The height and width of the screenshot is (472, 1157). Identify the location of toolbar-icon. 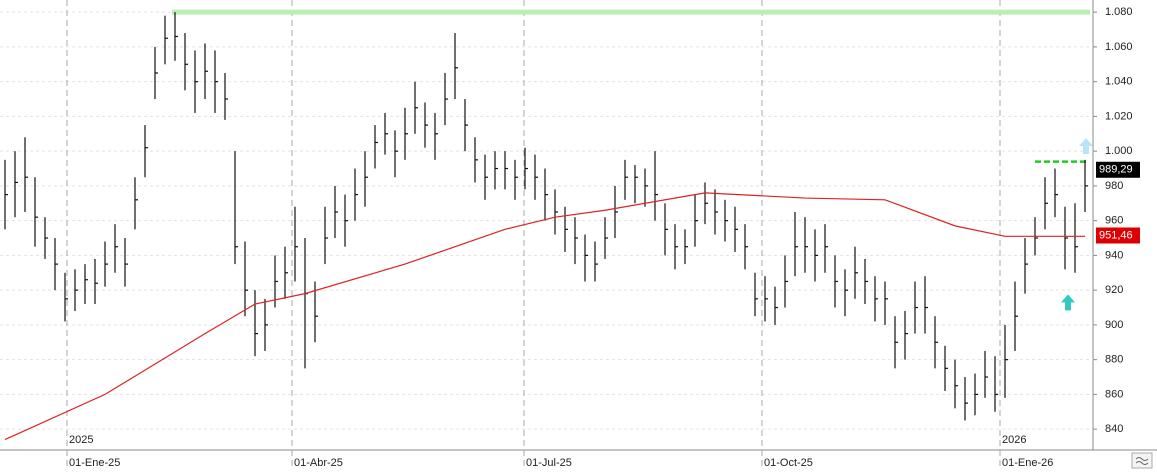
(1142, 461).